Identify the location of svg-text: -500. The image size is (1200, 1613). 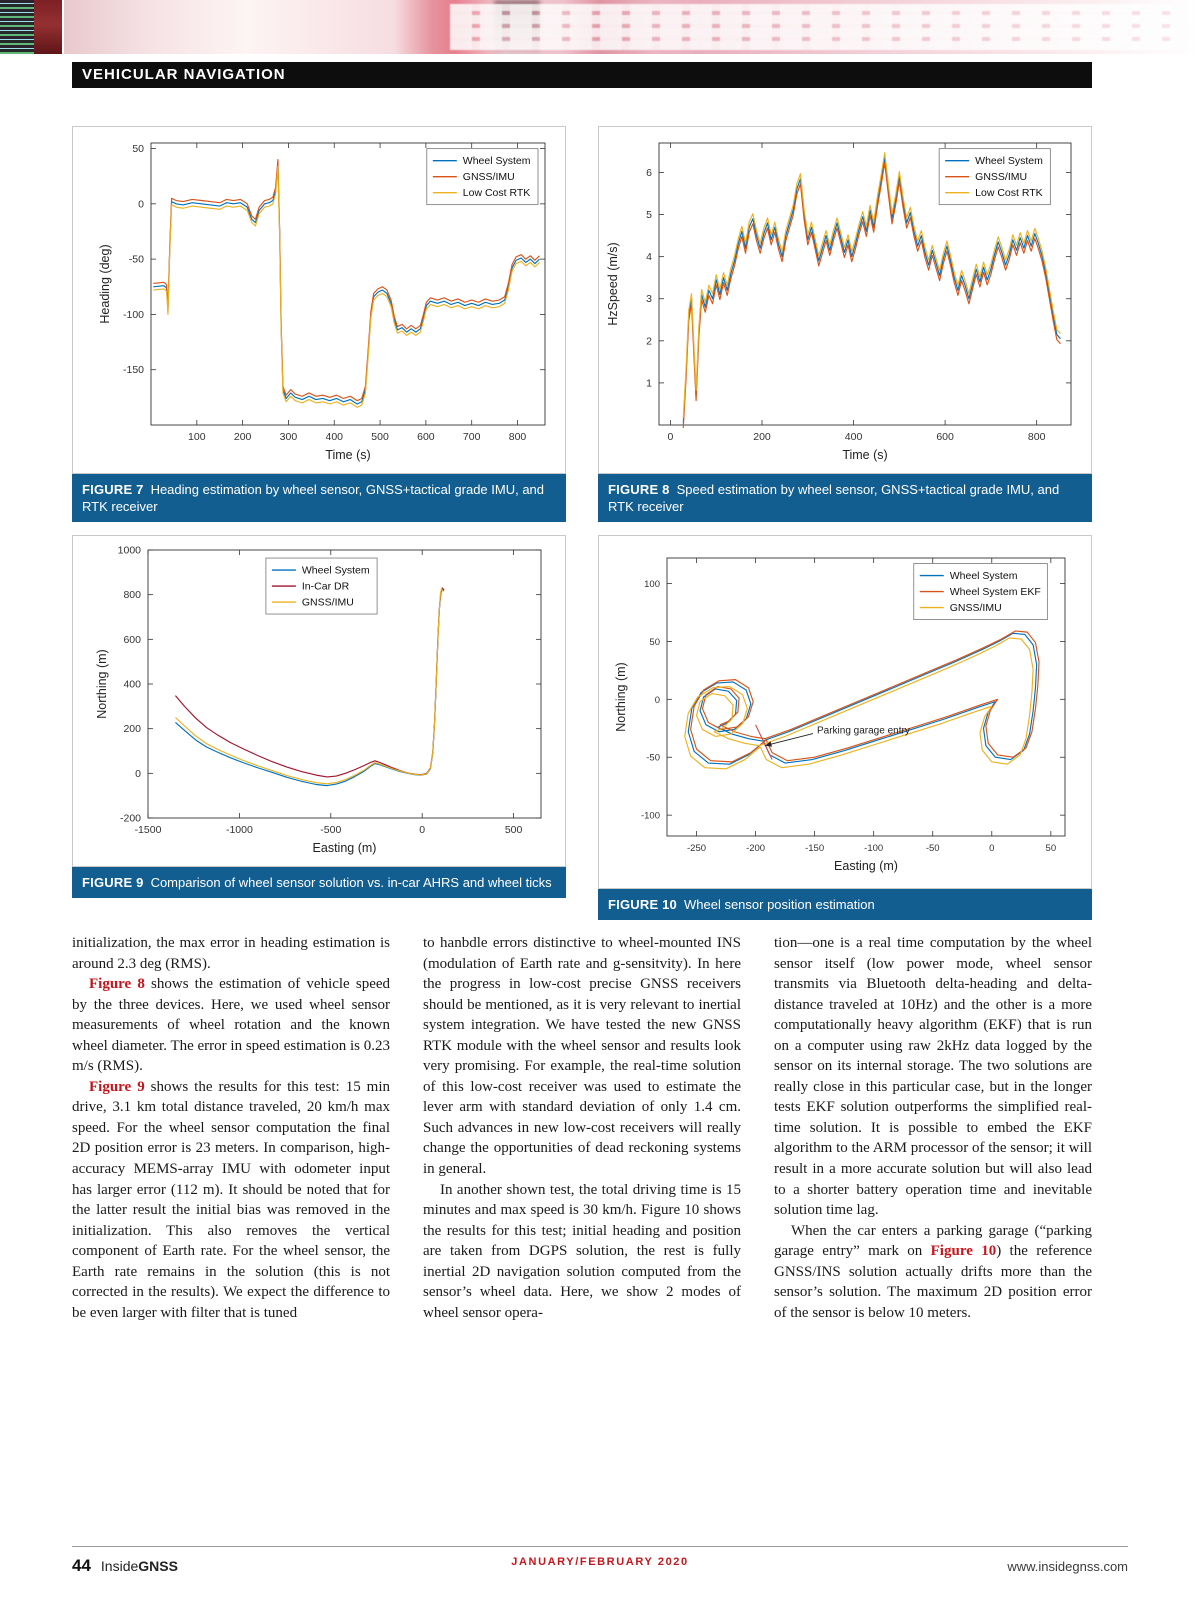
(330, 830).